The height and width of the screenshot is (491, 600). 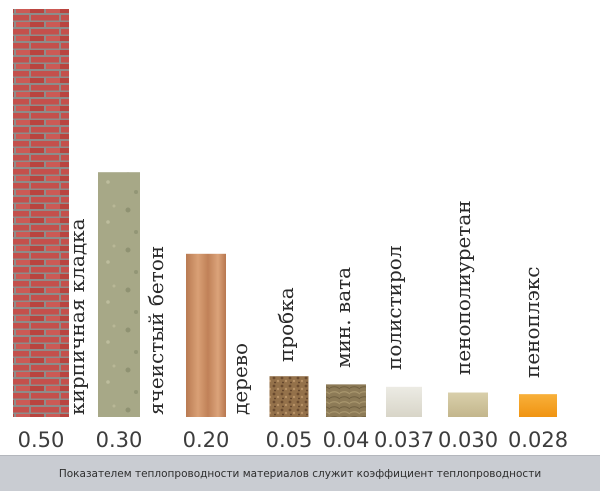 What do you see at coordinates (346, 400) in the screenshot?
I see `bar-mineral-wool` at bounding box center [346, 400].